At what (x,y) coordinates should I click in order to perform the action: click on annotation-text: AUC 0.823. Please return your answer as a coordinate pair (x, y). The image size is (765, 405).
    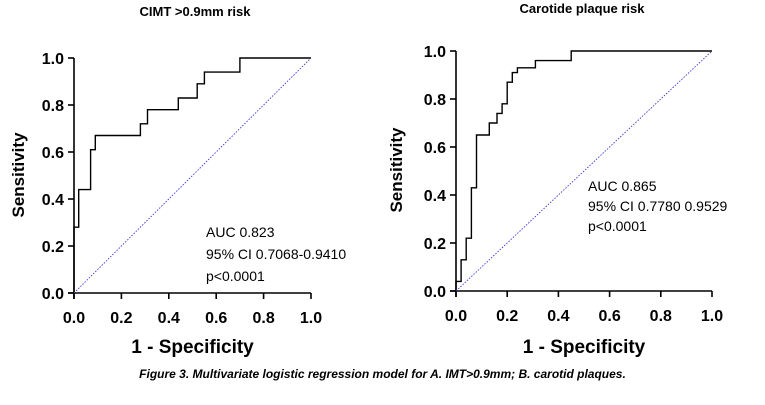
    Looking at the image, I should click on (240, 232).